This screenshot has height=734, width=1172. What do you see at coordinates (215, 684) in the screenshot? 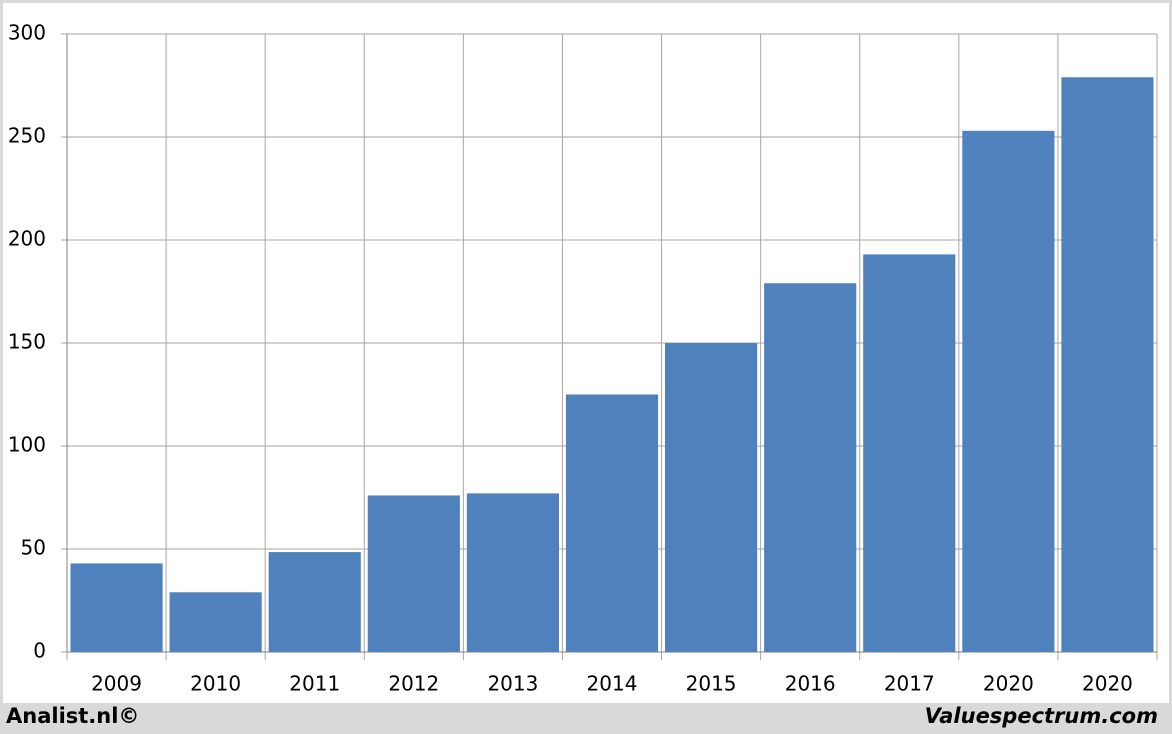
I see `x-tick-label: 2010` at bounding box center [215, 684].